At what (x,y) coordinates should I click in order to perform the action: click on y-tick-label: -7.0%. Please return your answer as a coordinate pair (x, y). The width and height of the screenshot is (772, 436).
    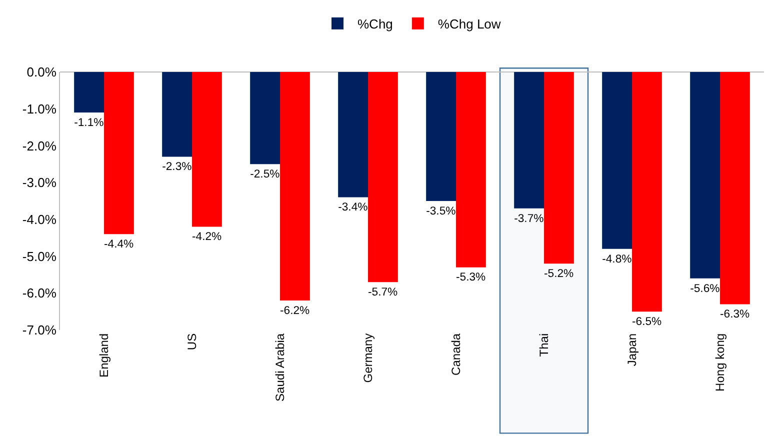
    Looking at the image, I should click on (39, 330).